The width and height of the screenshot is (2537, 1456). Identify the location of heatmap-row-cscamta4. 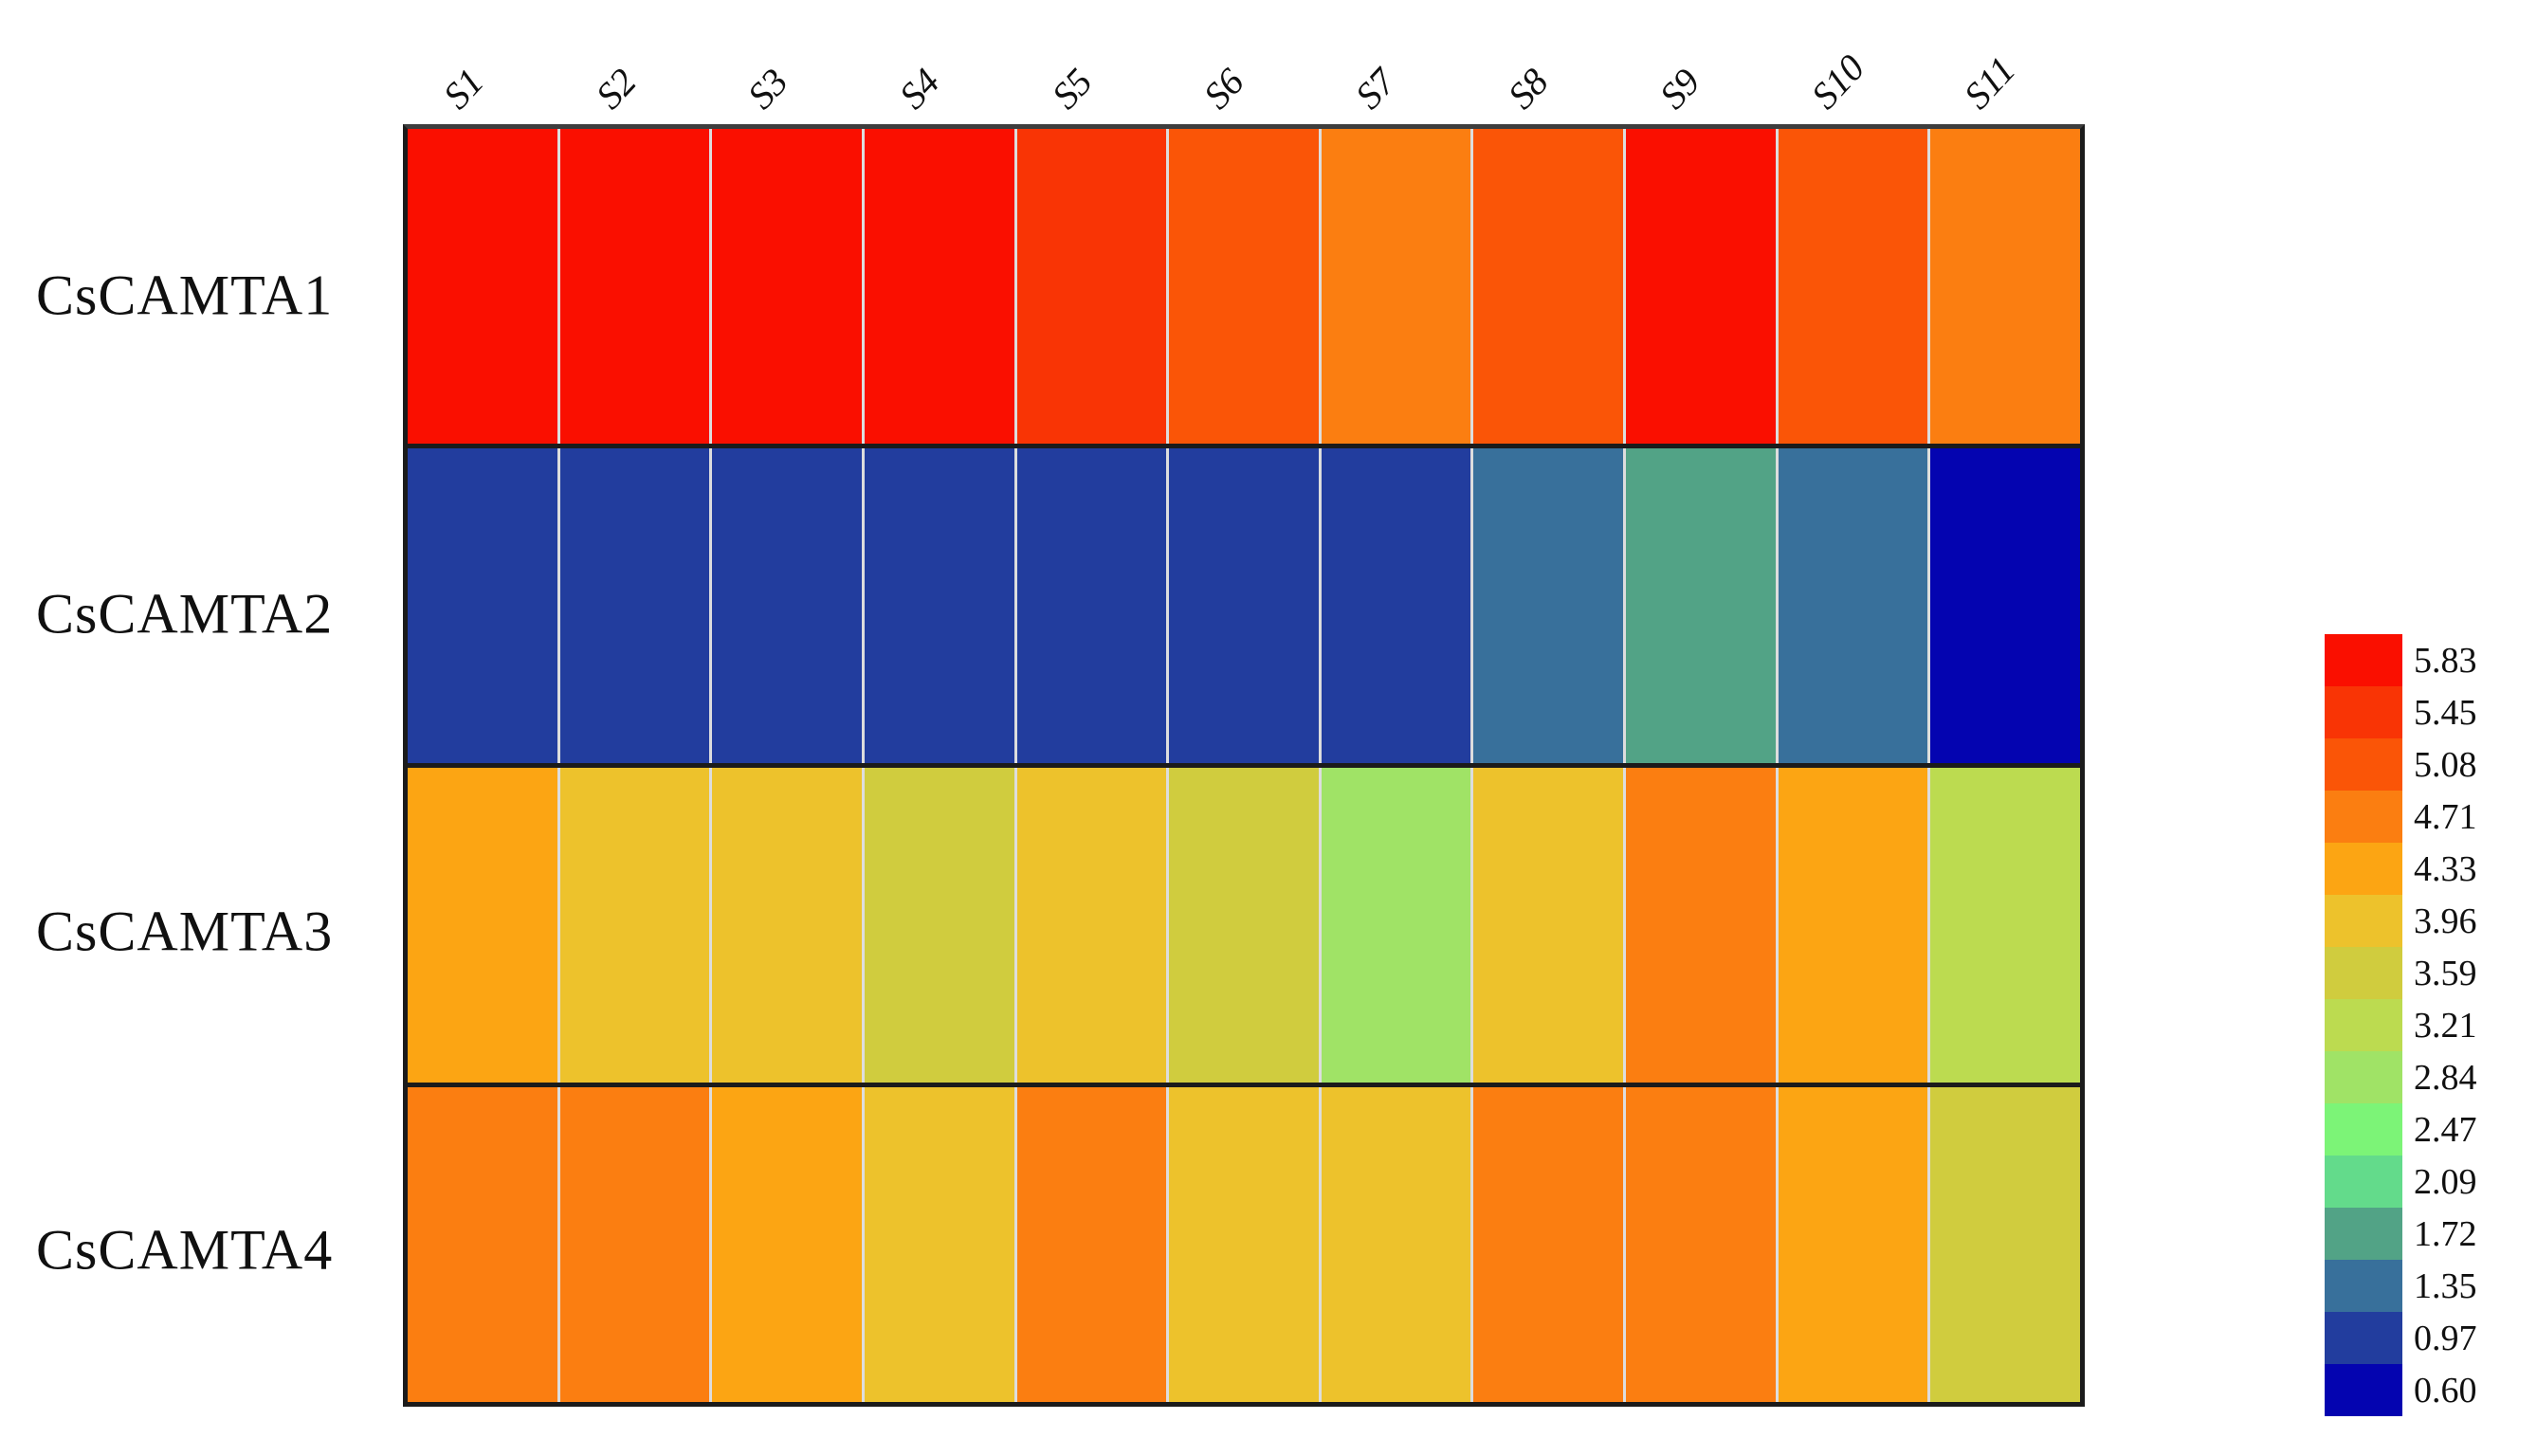
(1244, 1244).